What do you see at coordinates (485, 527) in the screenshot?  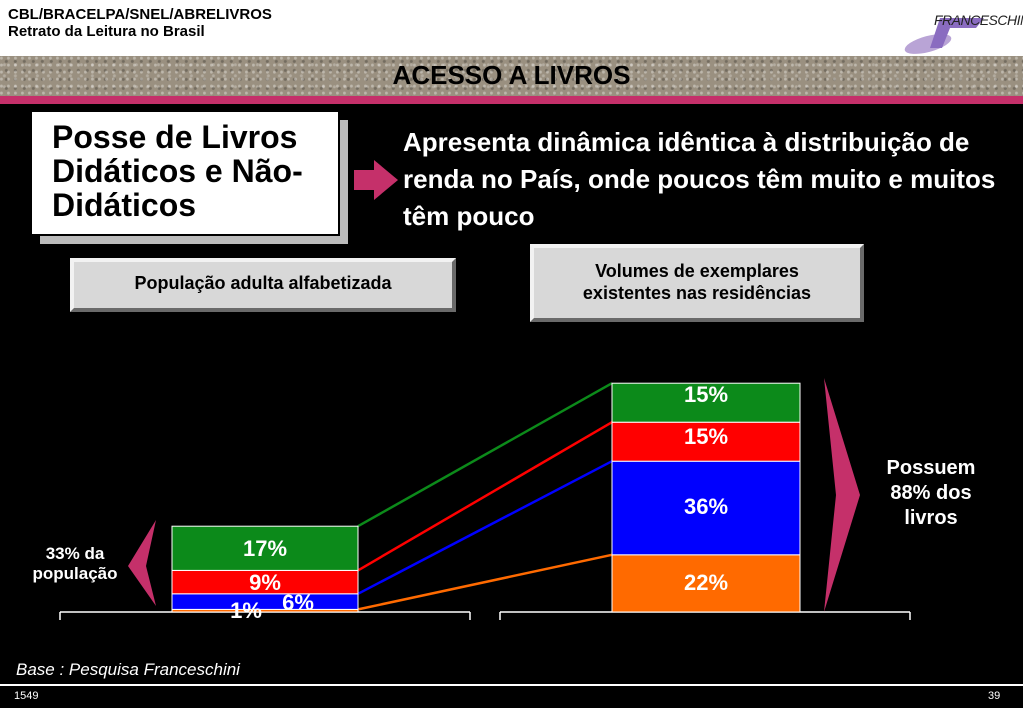 I see `connector-line-blue` at bounding box center [485, 527].